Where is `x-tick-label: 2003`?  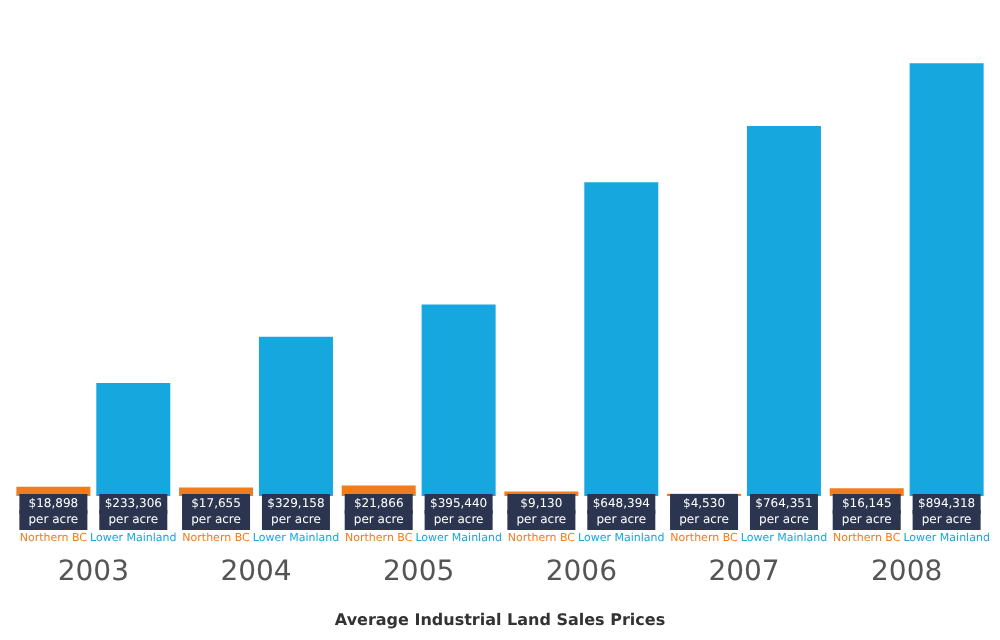 x-tick-label: 2003 is located at coordinates (93, 572).